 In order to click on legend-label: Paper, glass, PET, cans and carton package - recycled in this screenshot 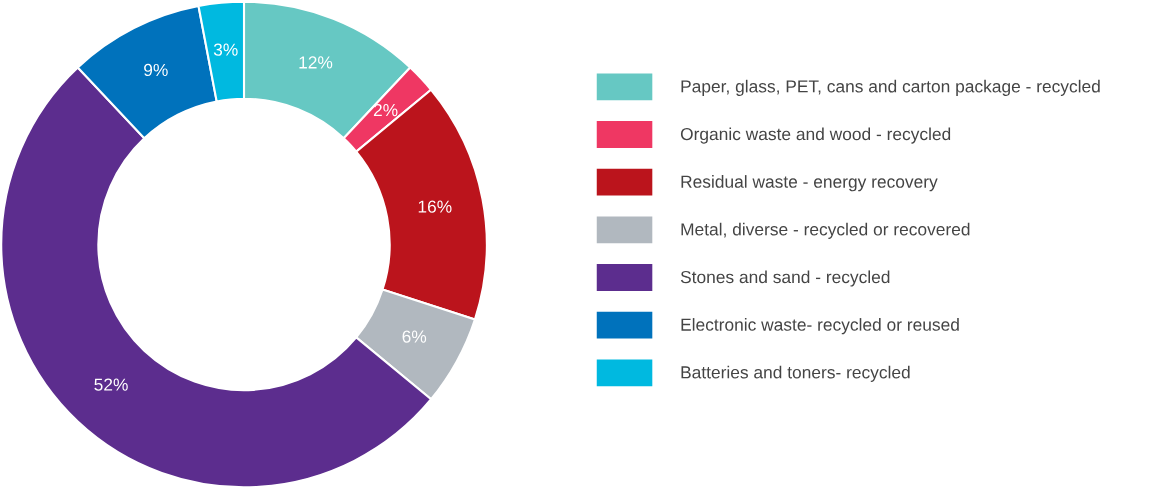, I will do `click(890, 87)`.